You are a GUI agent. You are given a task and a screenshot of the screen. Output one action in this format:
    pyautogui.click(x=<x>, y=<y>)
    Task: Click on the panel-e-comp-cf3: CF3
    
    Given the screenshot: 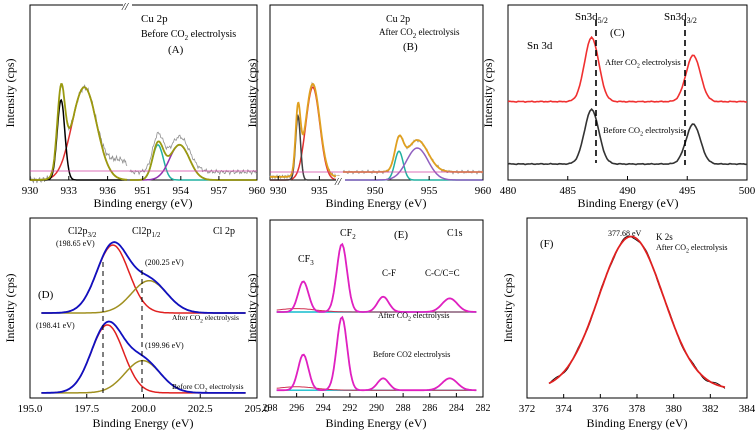 What is the action you would take?
    pyautogui.click(x=306, y=260)
    